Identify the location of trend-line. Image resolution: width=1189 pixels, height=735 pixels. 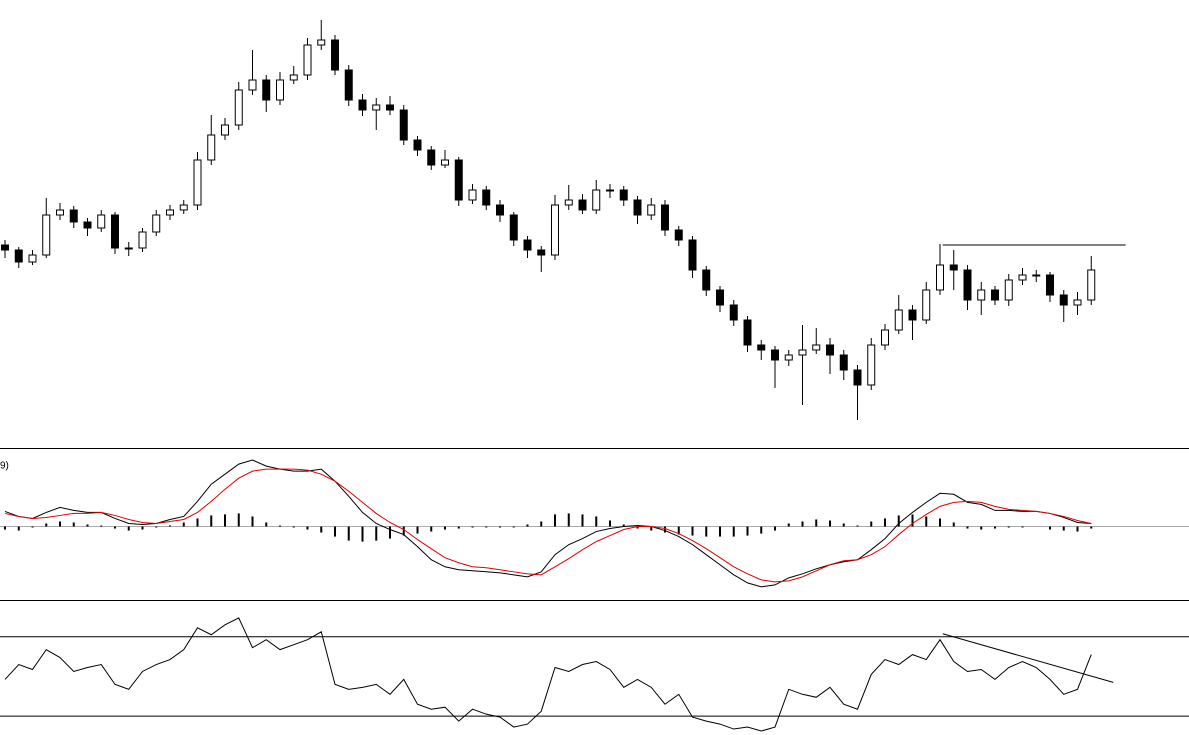
(1028, 658).